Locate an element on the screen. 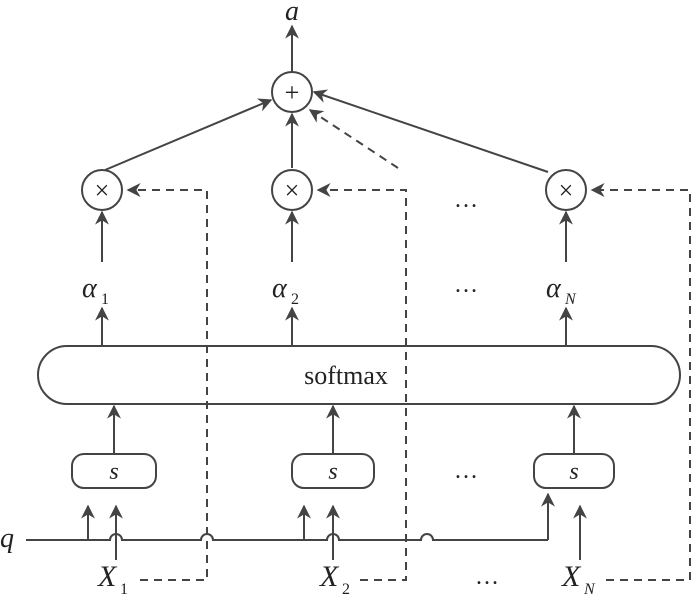 The image size is (700, 604). score-box-1: s is located at coordinates (114, 471).